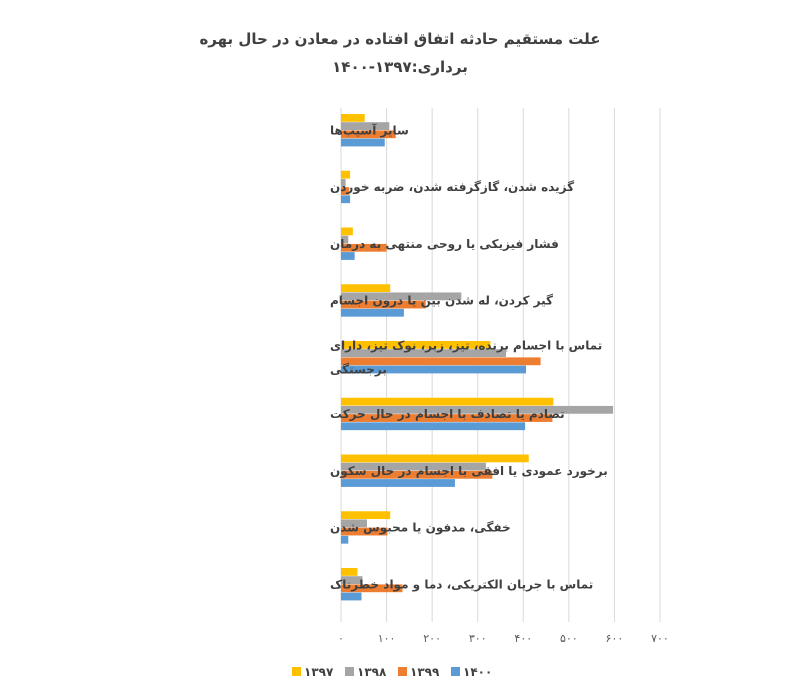 The image size is (790, 690). I want to click on category-label: گیر کردن، له شدن بین یا درون اجسام, so click(441, 301).